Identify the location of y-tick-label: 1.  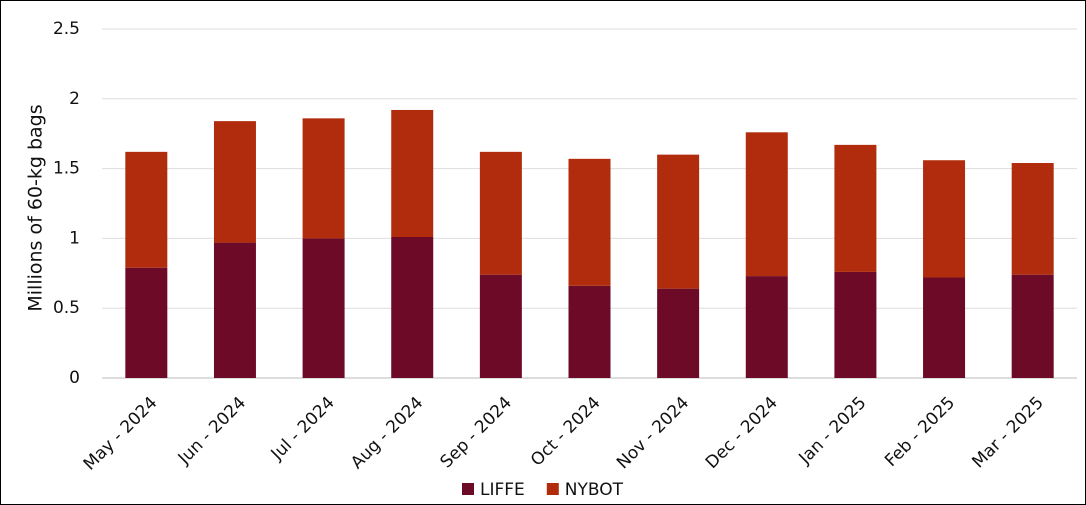
(74, 238).